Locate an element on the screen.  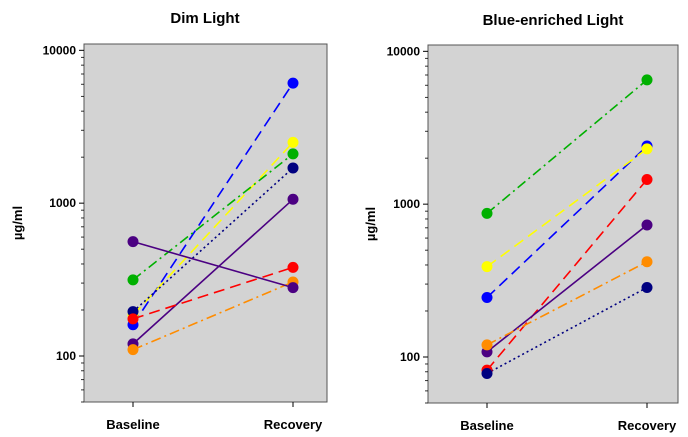
series-line-yellow is located at coordinates (213, 228).